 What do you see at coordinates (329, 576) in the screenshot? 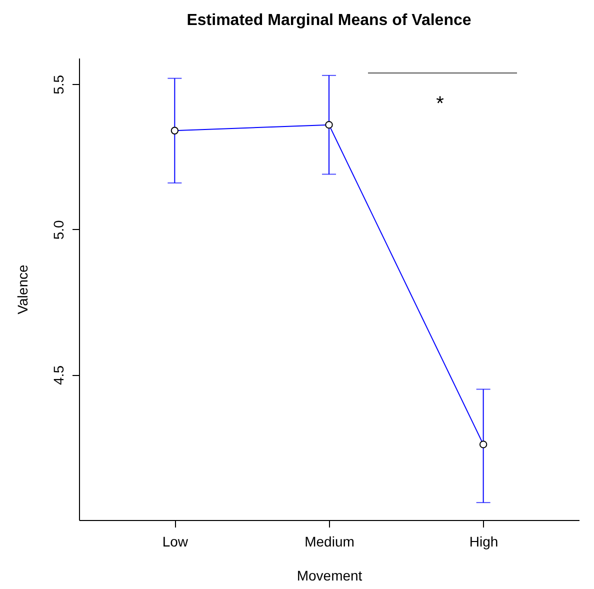
I see `x-axis-title: Movement` at bounding box center [329, 576].